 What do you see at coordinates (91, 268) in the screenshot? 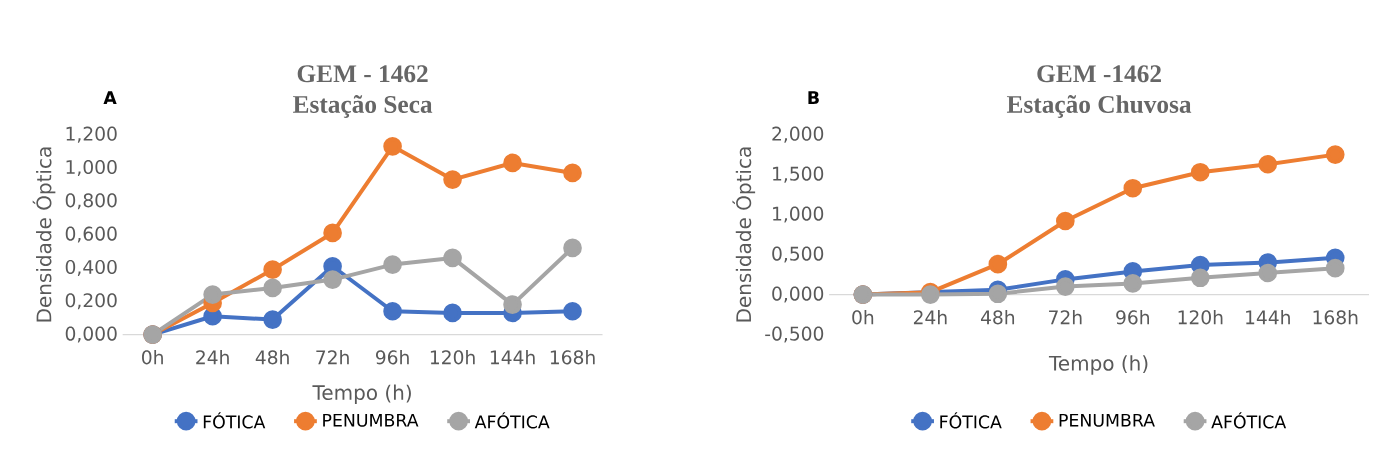
I see `y-tick-label: 0,400` at bounding box center [91, 268].